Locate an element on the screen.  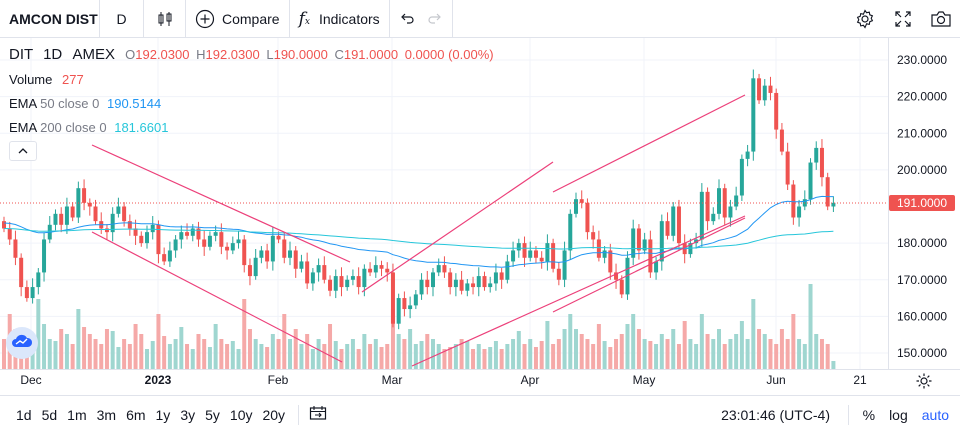
range-1m: 1m is located at coordinates (77, 414).